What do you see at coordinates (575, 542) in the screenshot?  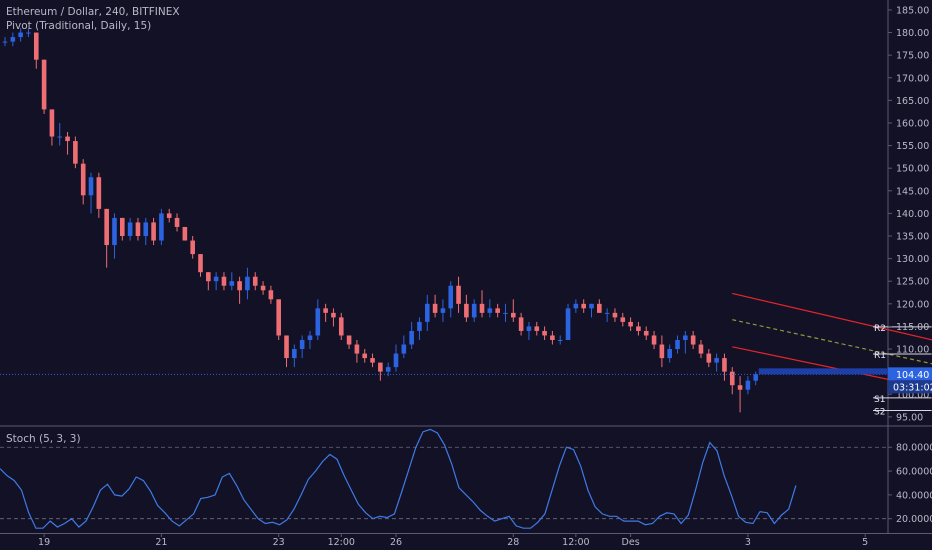 I see `time-tick-label: 12:00` at bounding box center [575, 542].